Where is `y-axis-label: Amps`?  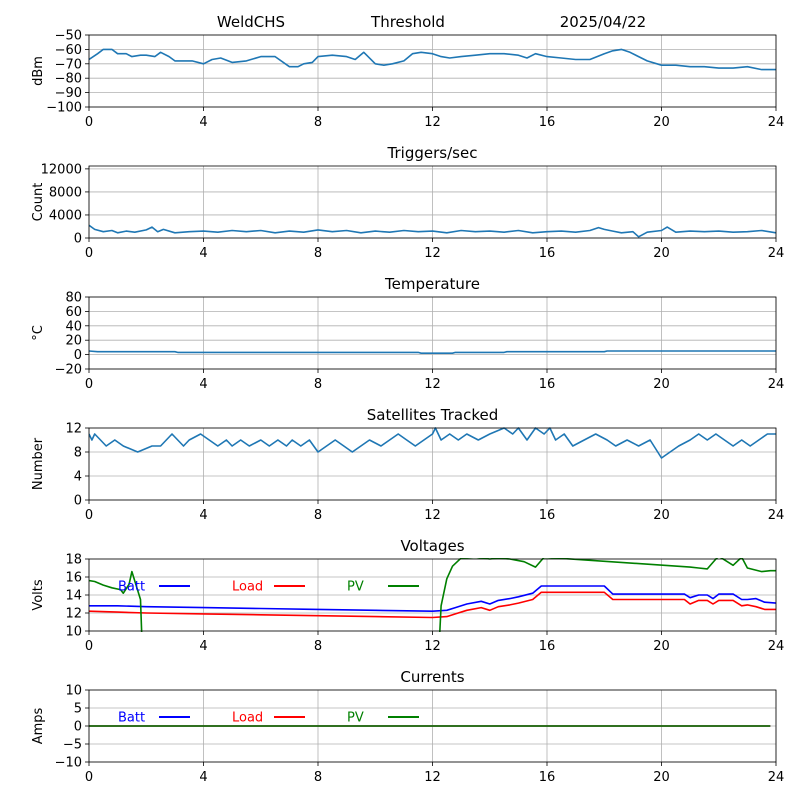
y-axis-label: Amps is located at coordinates (38, 725).